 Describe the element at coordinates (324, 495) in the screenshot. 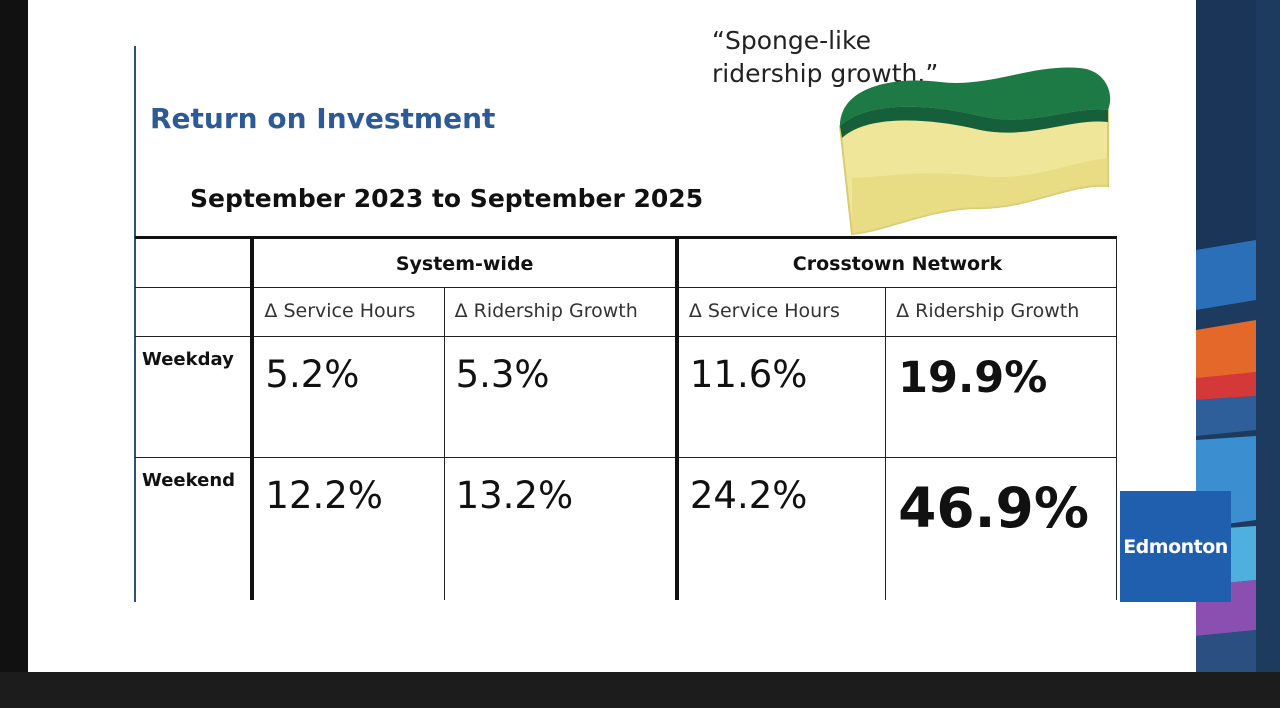

I see `value-weekend-system-service-hours: 12.2%` at that location.